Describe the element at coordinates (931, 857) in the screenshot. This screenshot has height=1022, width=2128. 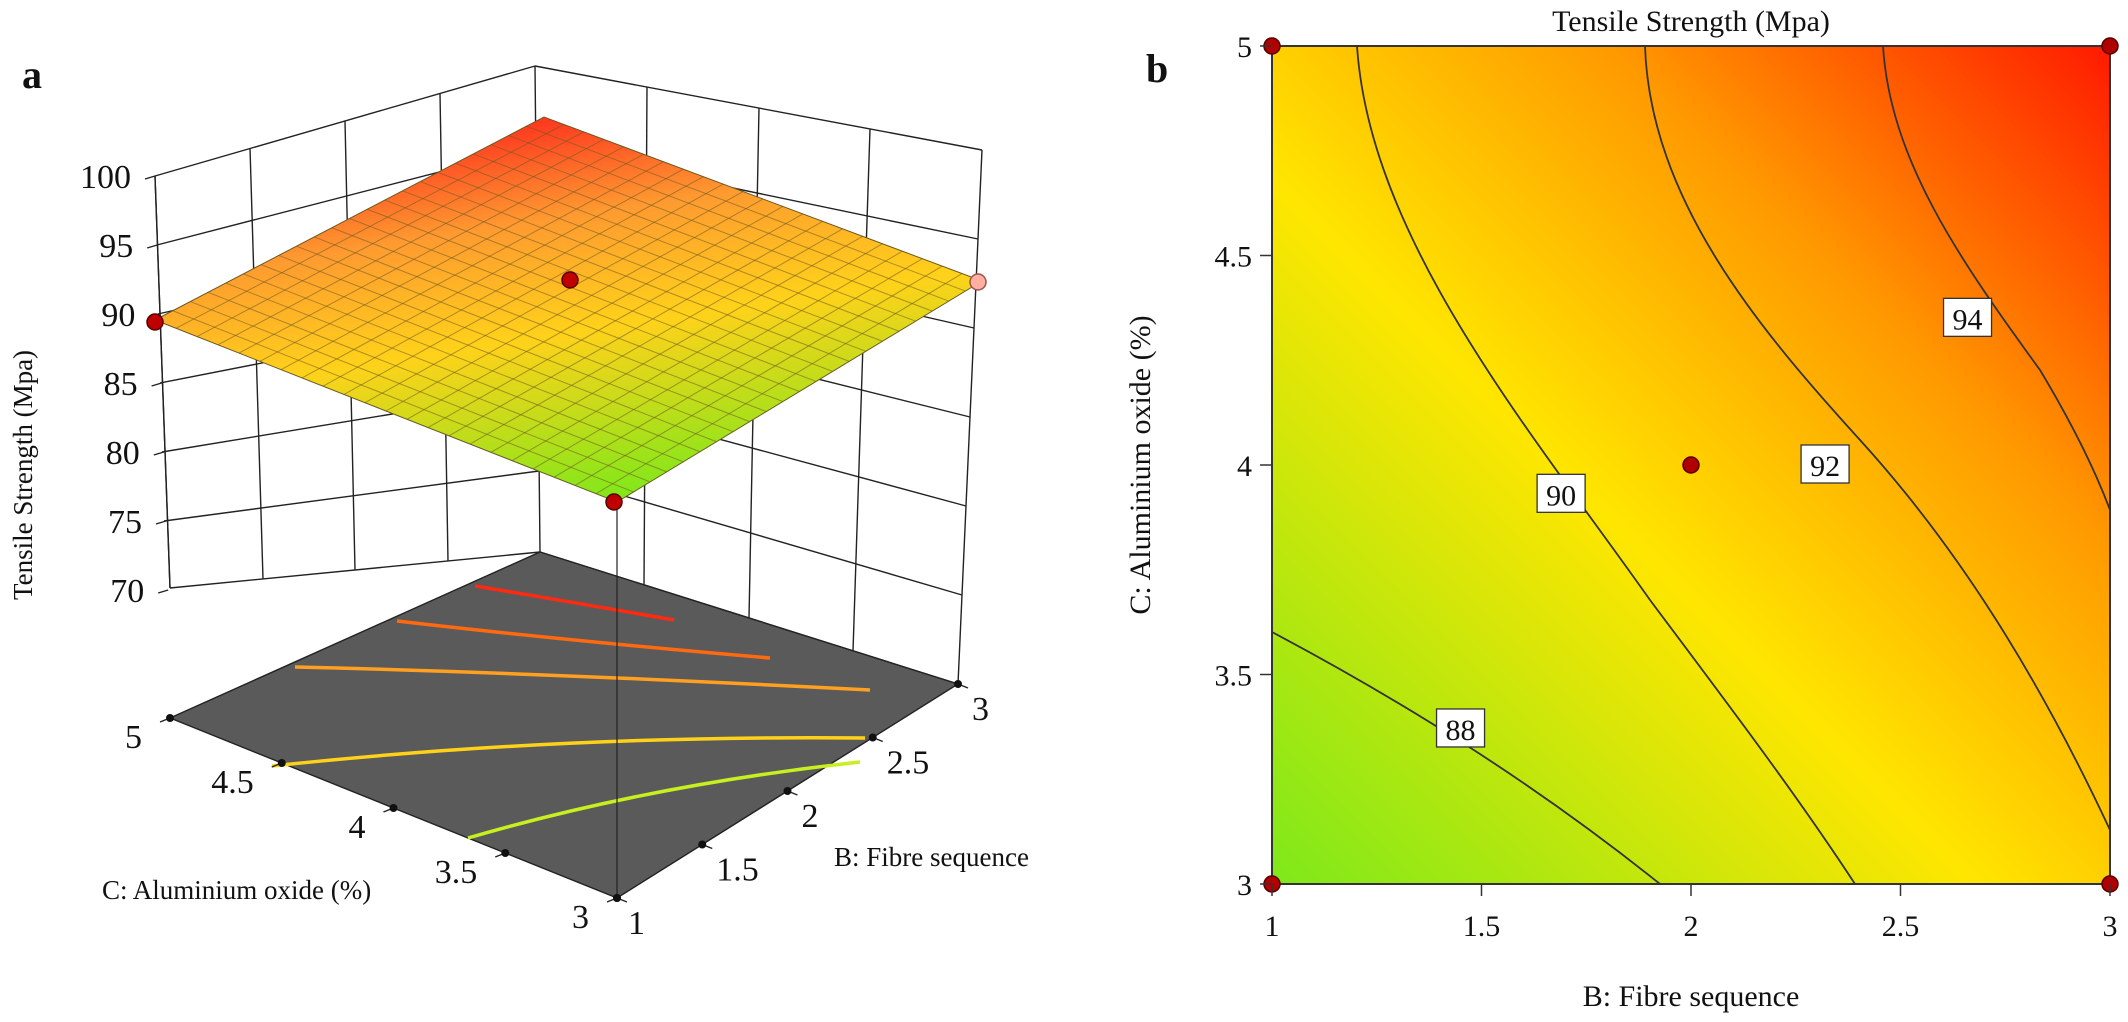
I see `b-axis-label: B: Fibre sequence` at that location.